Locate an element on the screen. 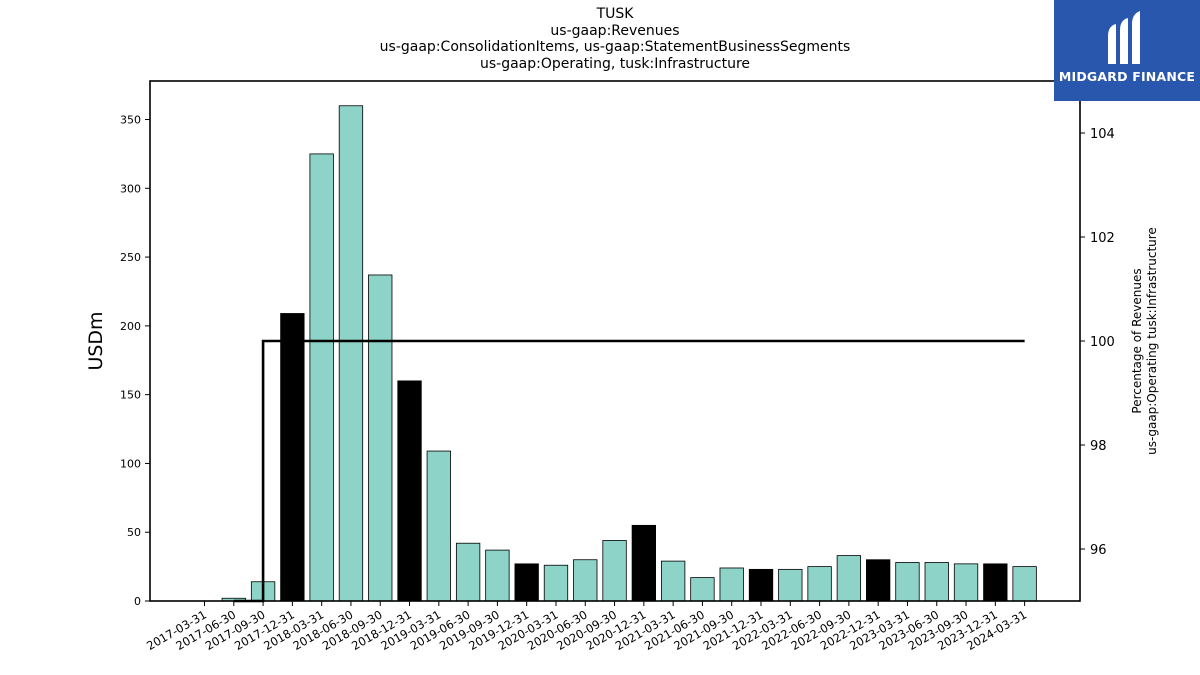 The height and width of the screenshot is (675, 1200). company-logo: MIDGARD FINANCE is located at coordinates (1127, 50).